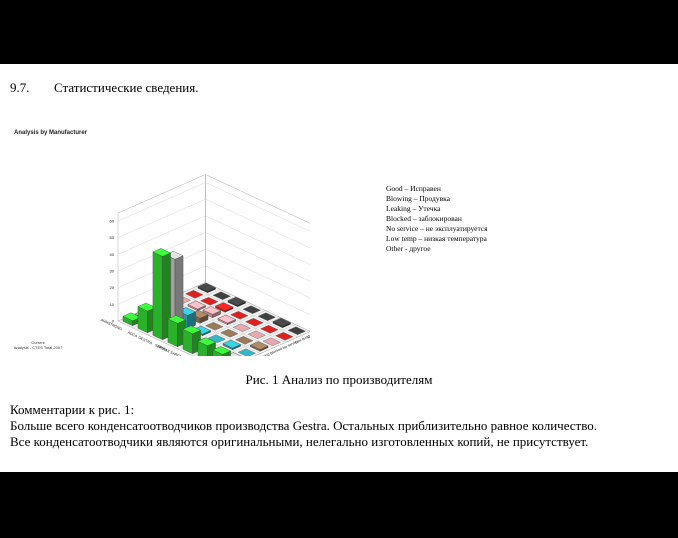 The width and height of the screenshot is (678, 538). Describe the element at coordinates (408, 248) in the screenshot. I see `legend-entry: Other - другое` at that location.